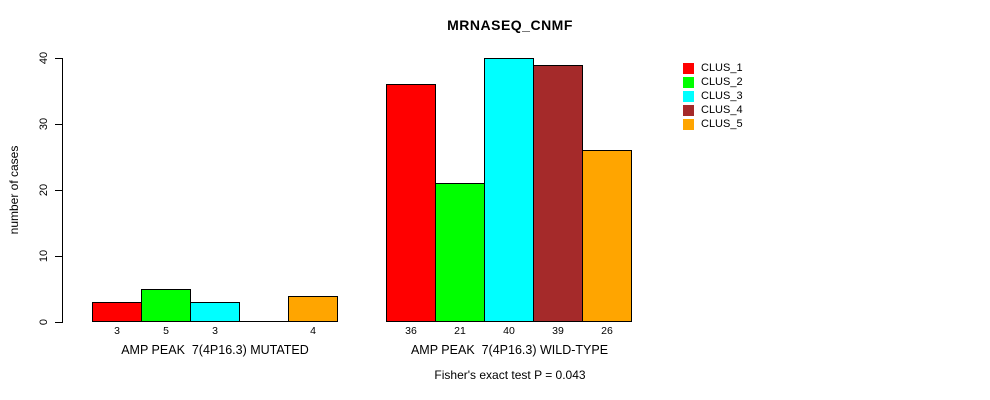  I want to click on y-tick-label: 40, so click(44, 58).